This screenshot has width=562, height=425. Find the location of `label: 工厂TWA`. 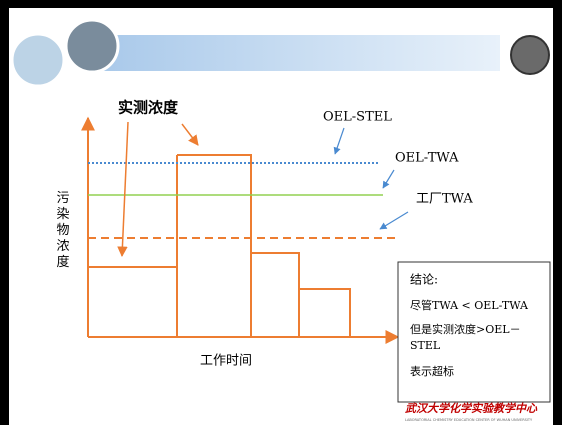

label: 工厂TWA is located at coordinates (444, 199).